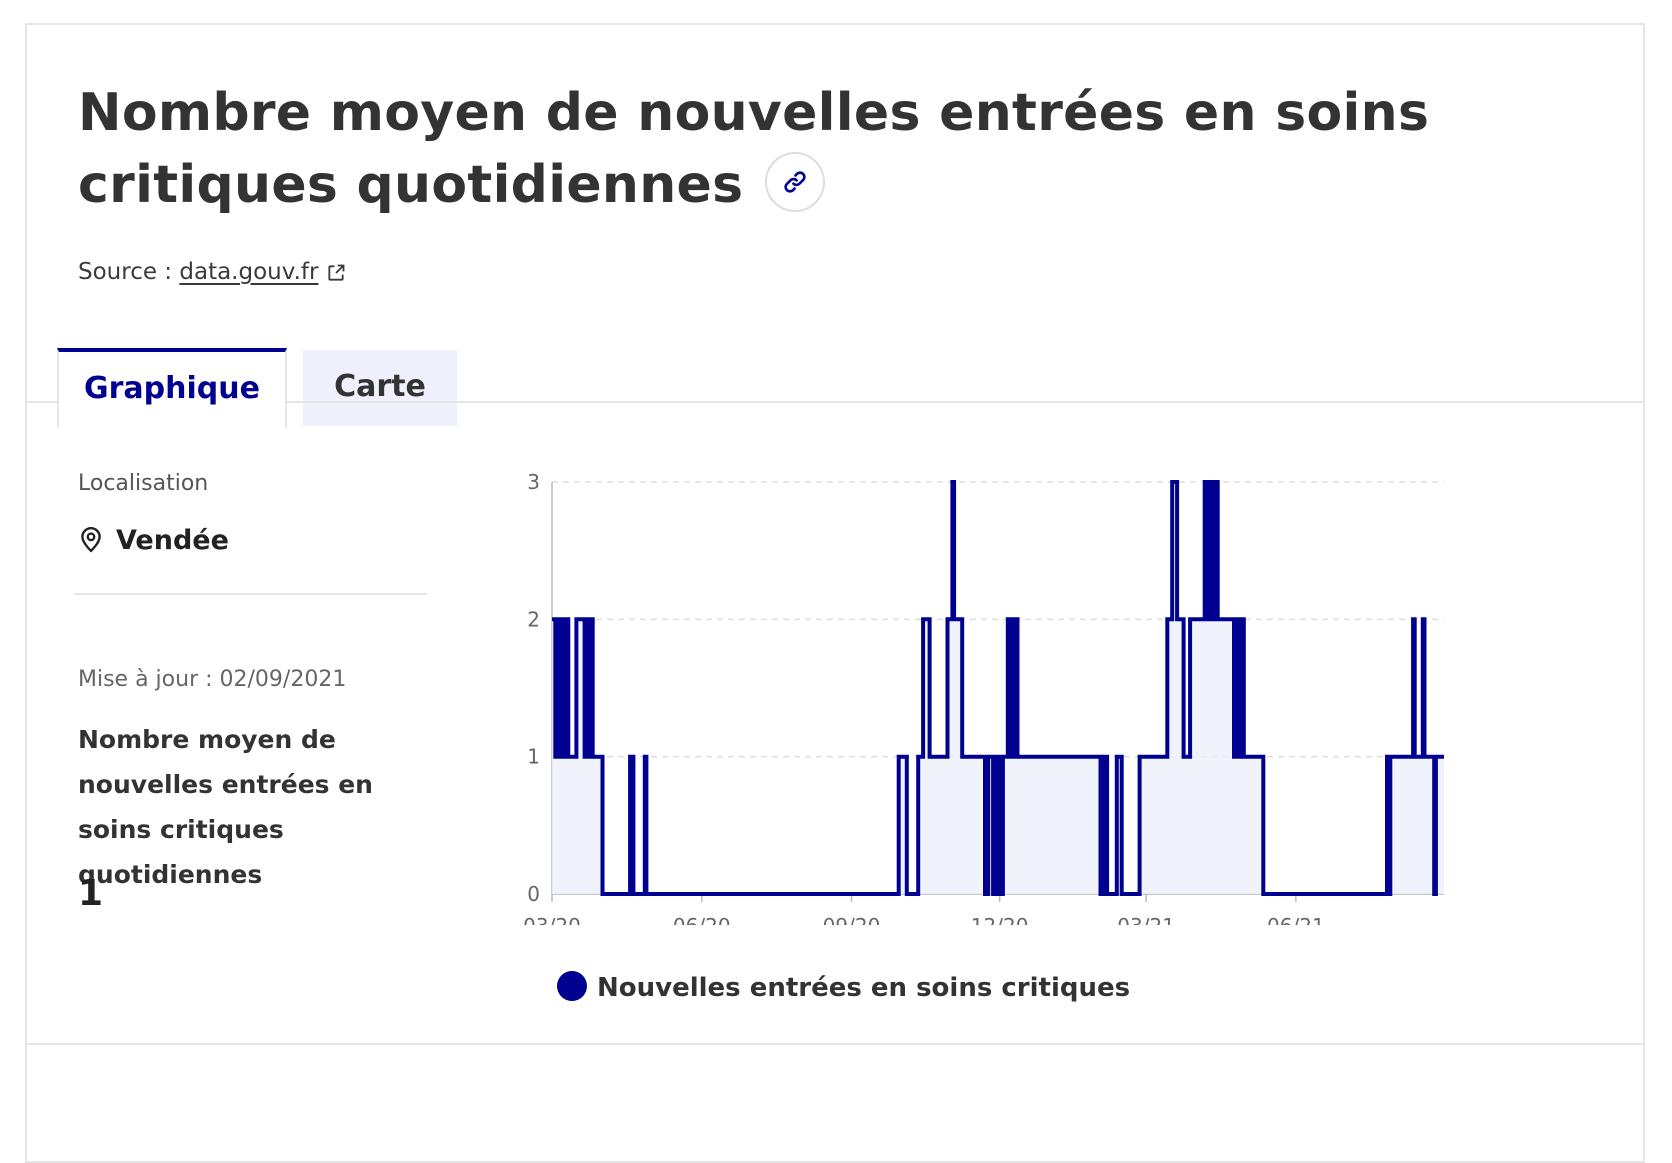 Image resolution: width=1672 pixels, height=1163 pixels. What do you see at coordinates (249, 272) in the screenshot?
I see `source-link-text: data.gouv.fr` at bounding box center [249, 272].